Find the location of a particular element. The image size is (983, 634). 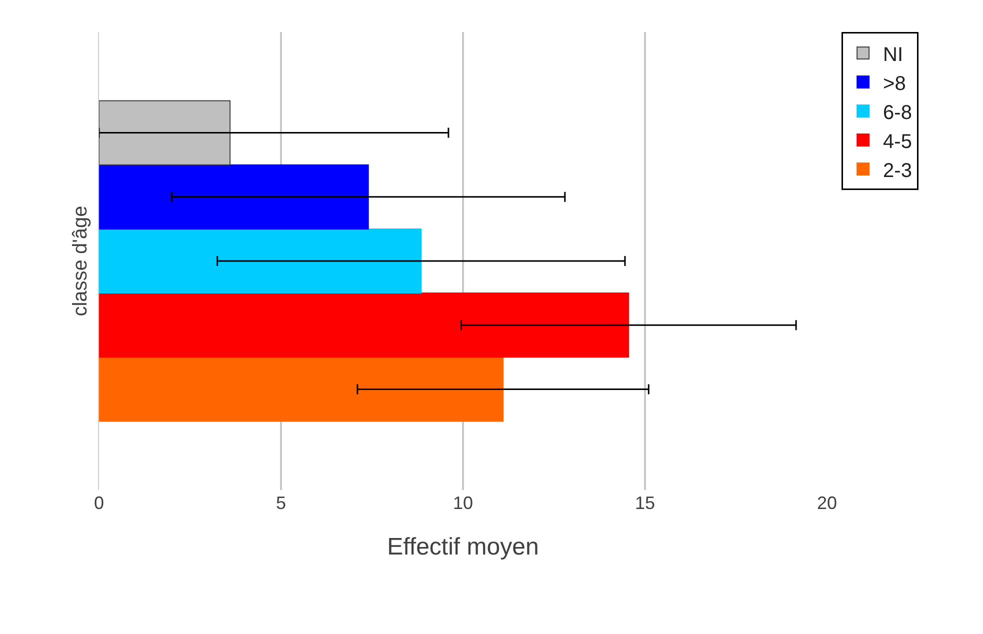

legend-label: 6-8 is located at coordinates (897, 113).